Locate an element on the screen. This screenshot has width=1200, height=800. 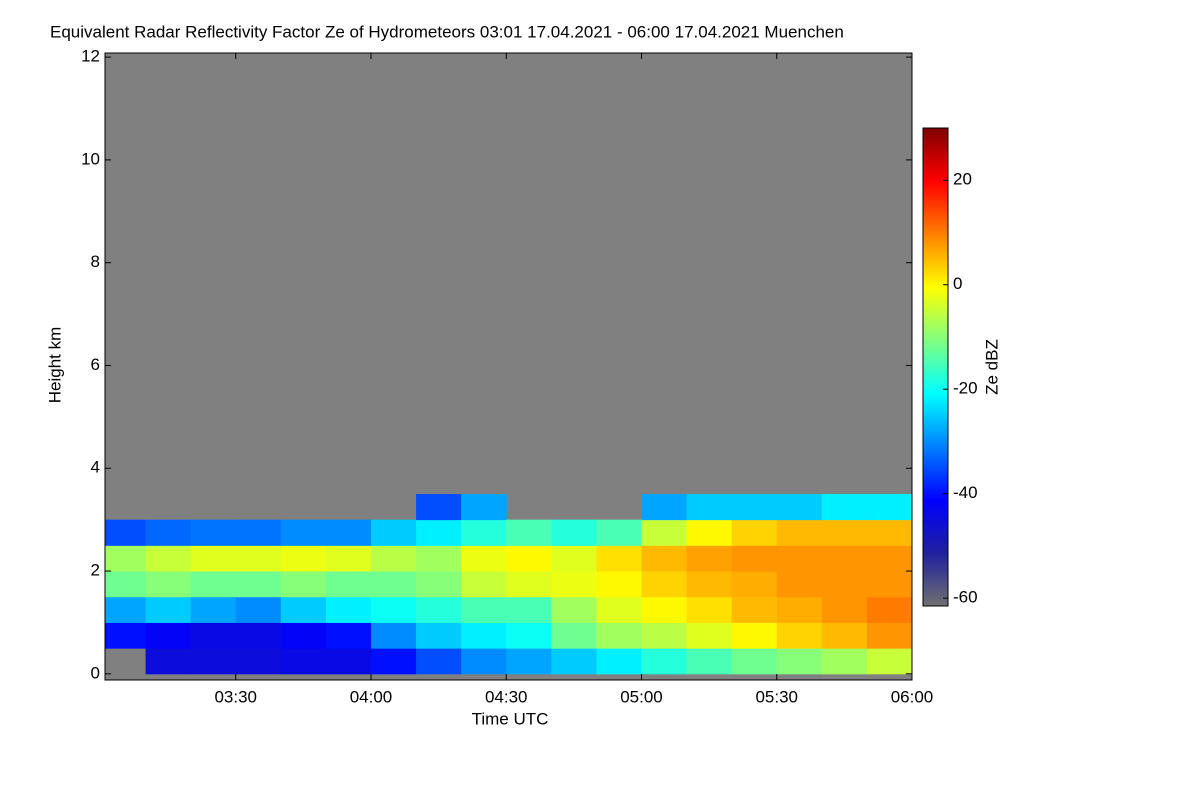
colorbar is located at coordinates (935, 367).